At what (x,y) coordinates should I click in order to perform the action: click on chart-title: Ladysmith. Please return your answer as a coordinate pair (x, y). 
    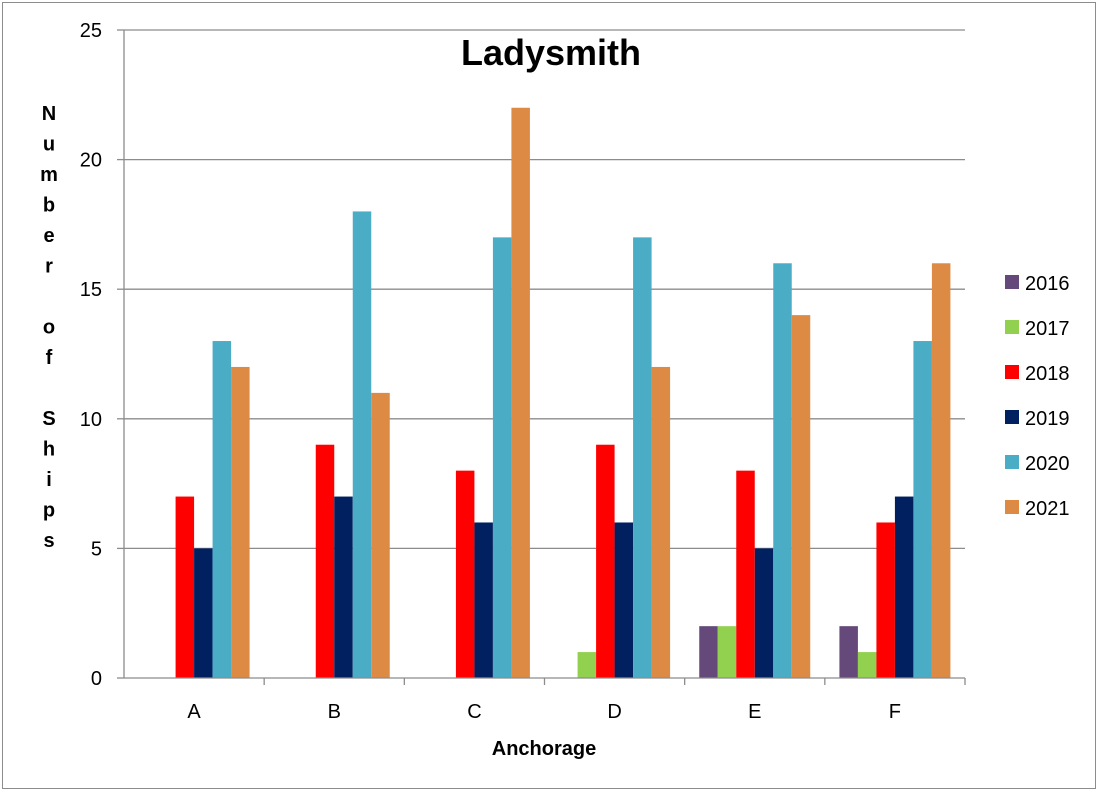
    Looking at the image, I should click on (551, 52).